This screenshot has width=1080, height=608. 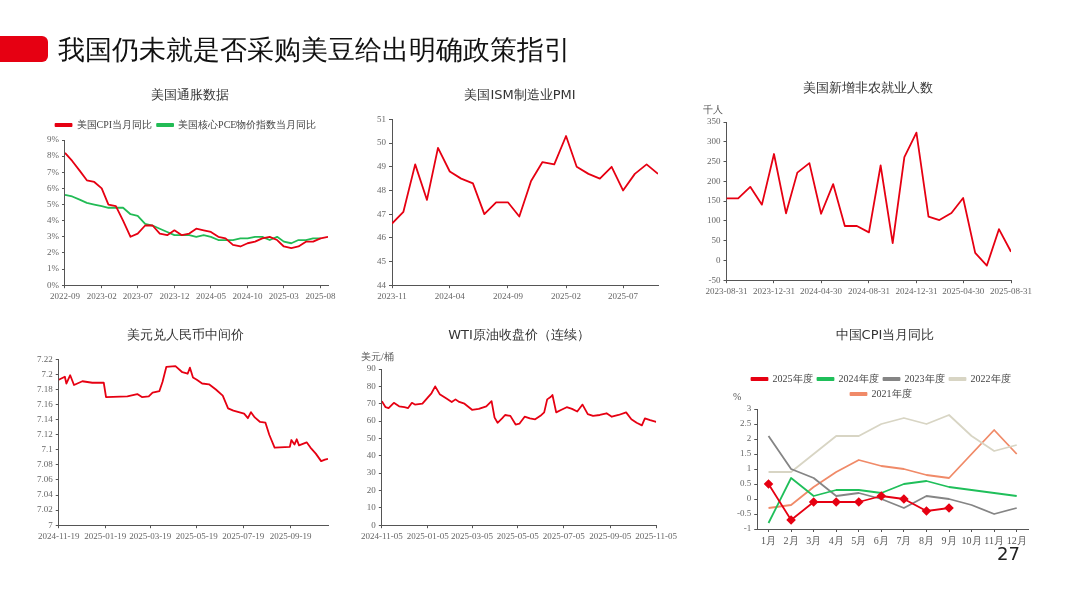 What do you see at coordinates (904, 540) in the screenshot?
I see `x-tick-label: 7月` at bounding box center [904, 540].